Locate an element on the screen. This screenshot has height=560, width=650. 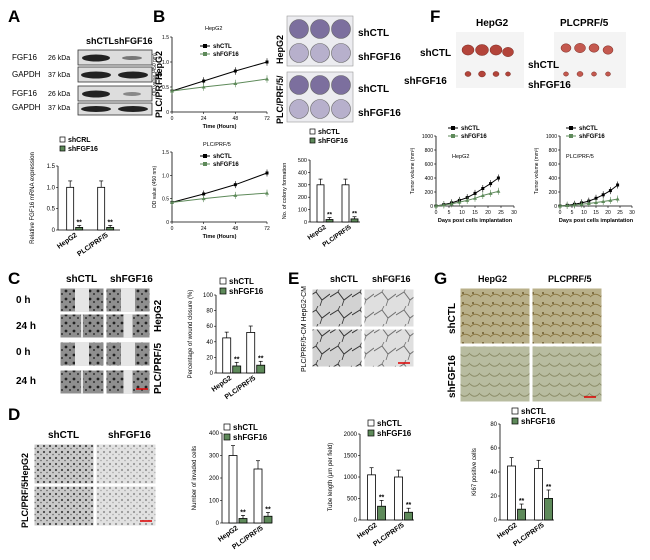
y-tick-label: 600 is located at coordinates (553, 165).